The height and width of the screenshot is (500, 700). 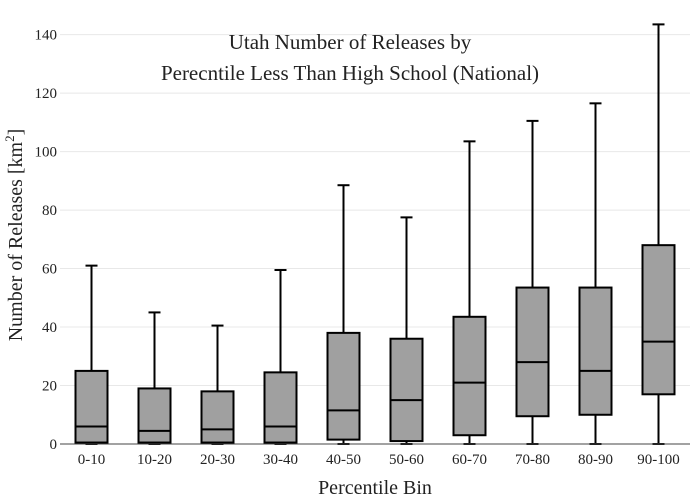 What do you see at coordinates (49, 387) in the screenshot?
I see `y-tick-label-20: 20` at bounding box center [49, 387].